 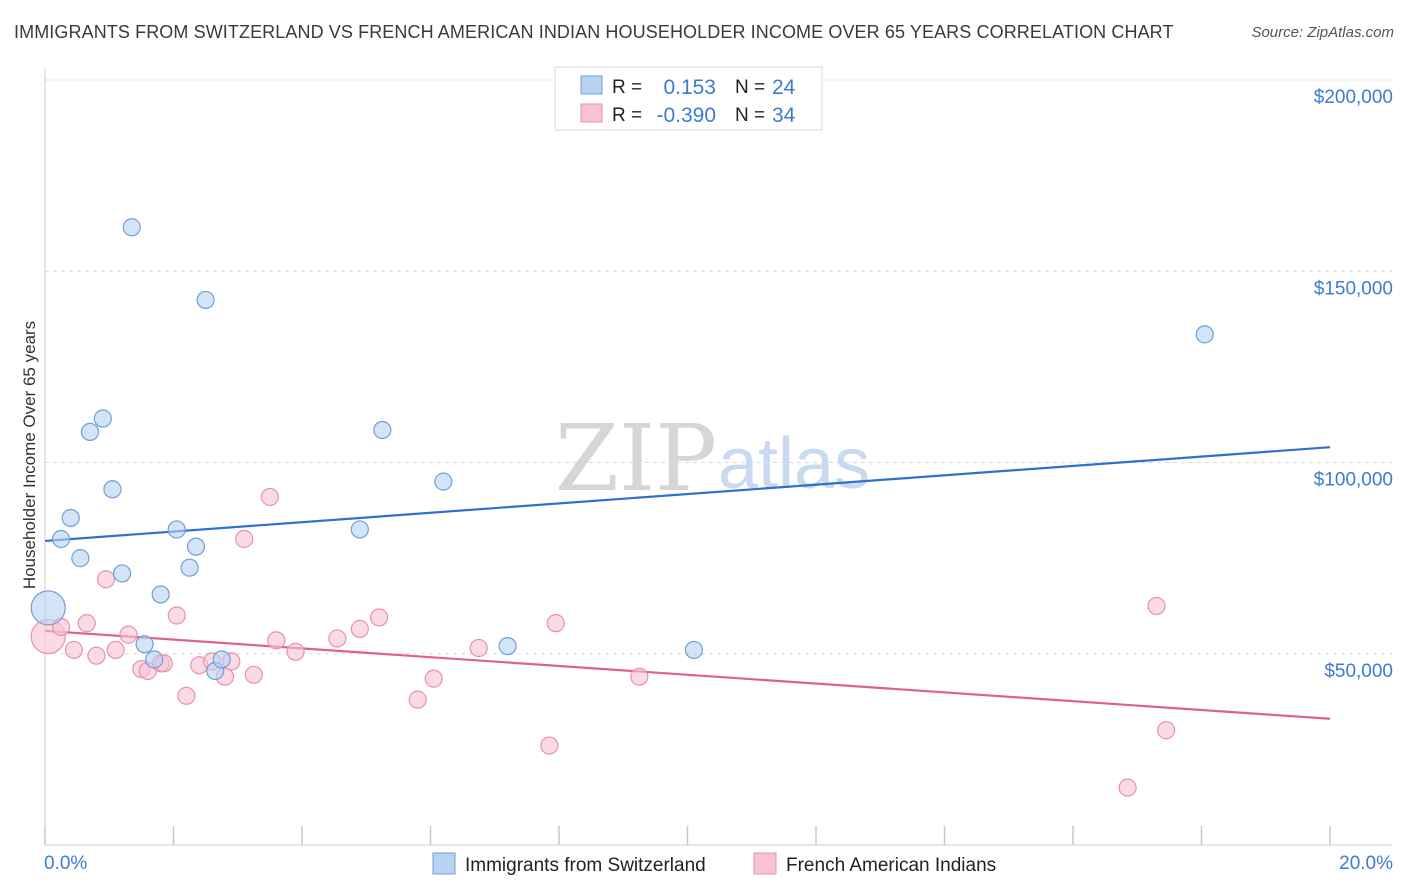 I want to click on series-legend-label-0: Immigrants from Switzerland, so click(x=585, y=865).